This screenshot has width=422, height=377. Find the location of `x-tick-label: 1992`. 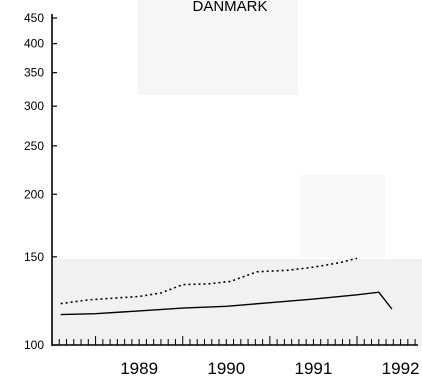

x-tick-label: 1992 is located at coordinates (401, 368).